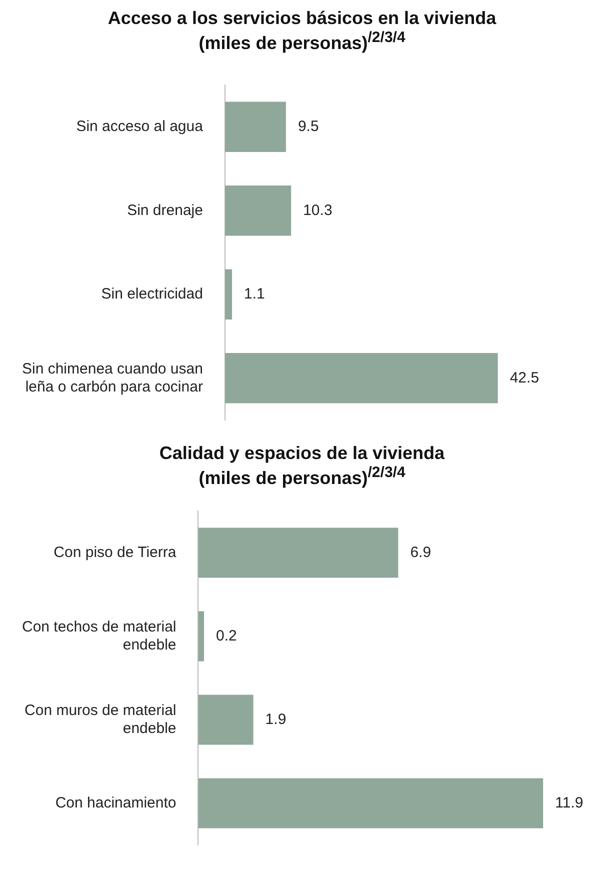 This screenshot has height=875, width=604. Describe the element at coordinates (165, 210) in the screenshot. I see `y-tick-label: Sin drenaje` at that location.